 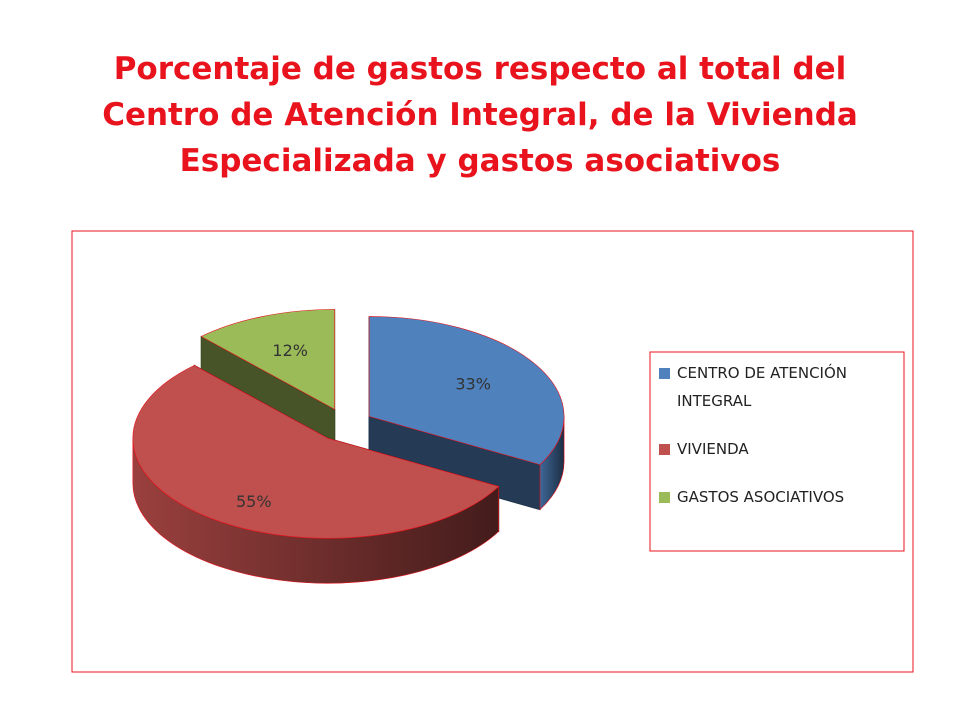 I want to click on legend-label: VIVIENDA, so click(x=713, y=449).